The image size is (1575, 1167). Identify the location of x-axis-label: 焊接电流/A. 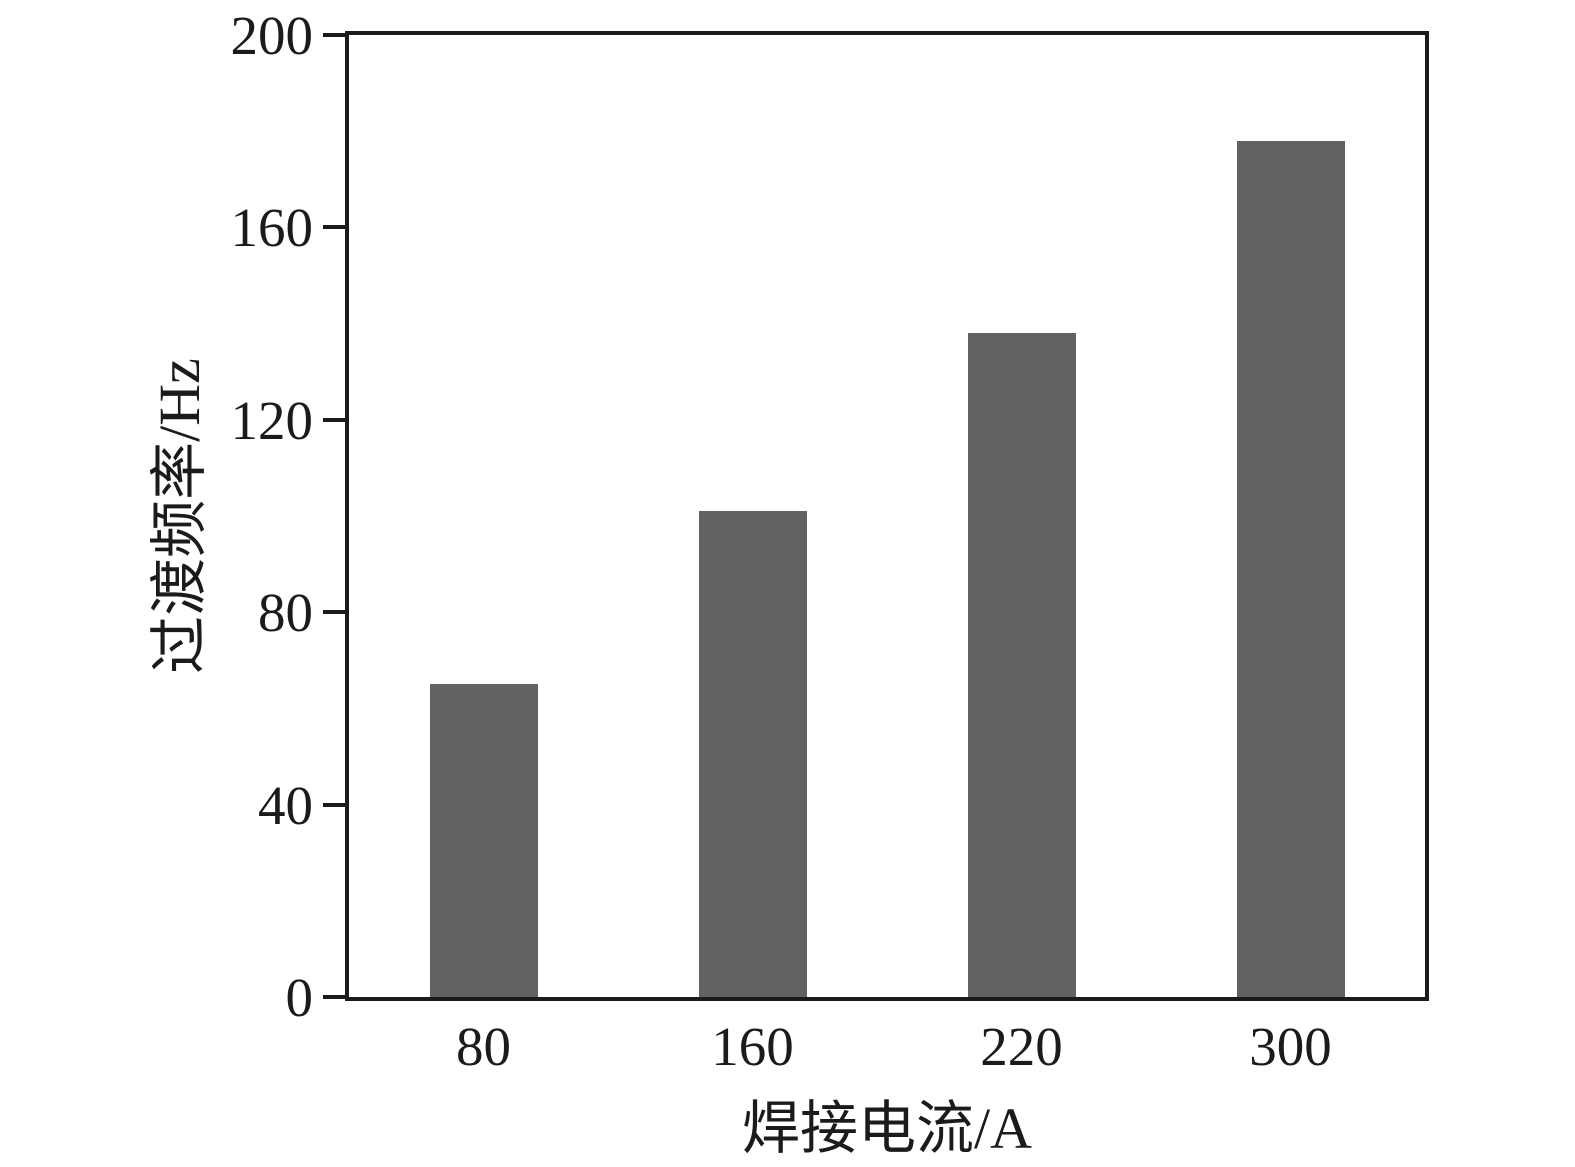
(886, 1128).